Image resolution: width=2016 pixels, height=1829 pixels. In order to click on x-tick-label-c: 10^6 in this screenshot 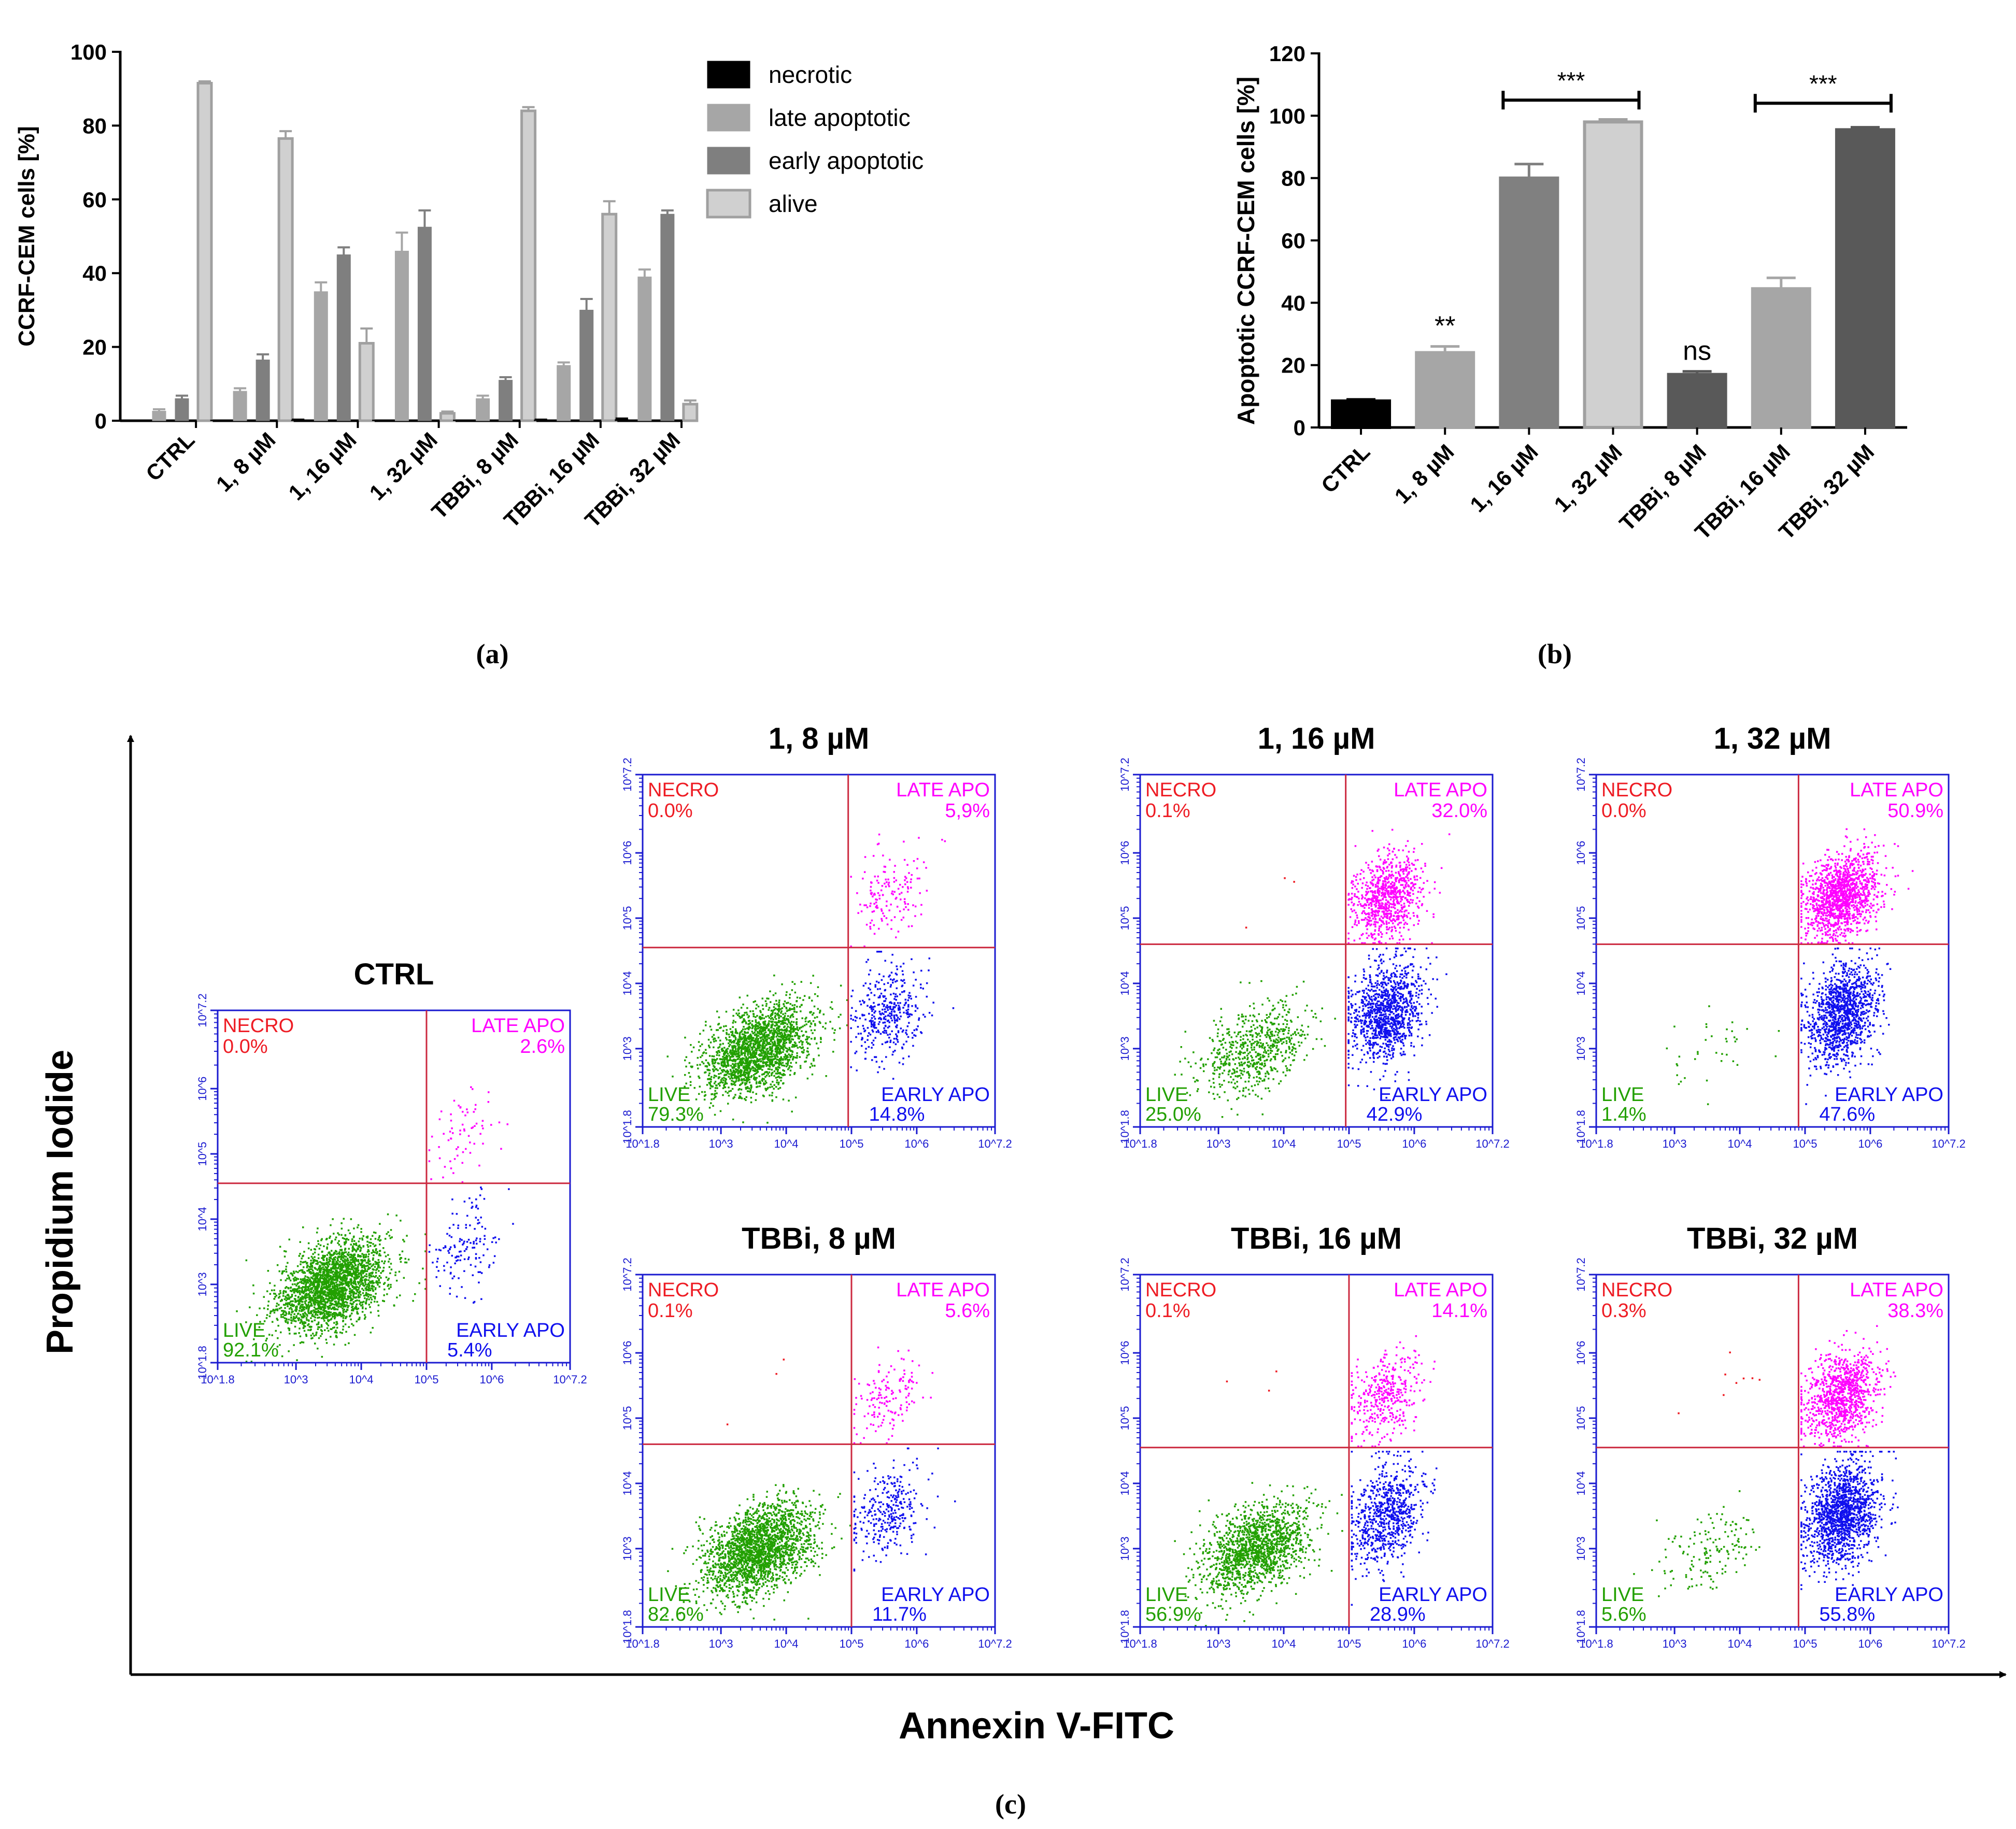, I will do `click(491, 1379)`.